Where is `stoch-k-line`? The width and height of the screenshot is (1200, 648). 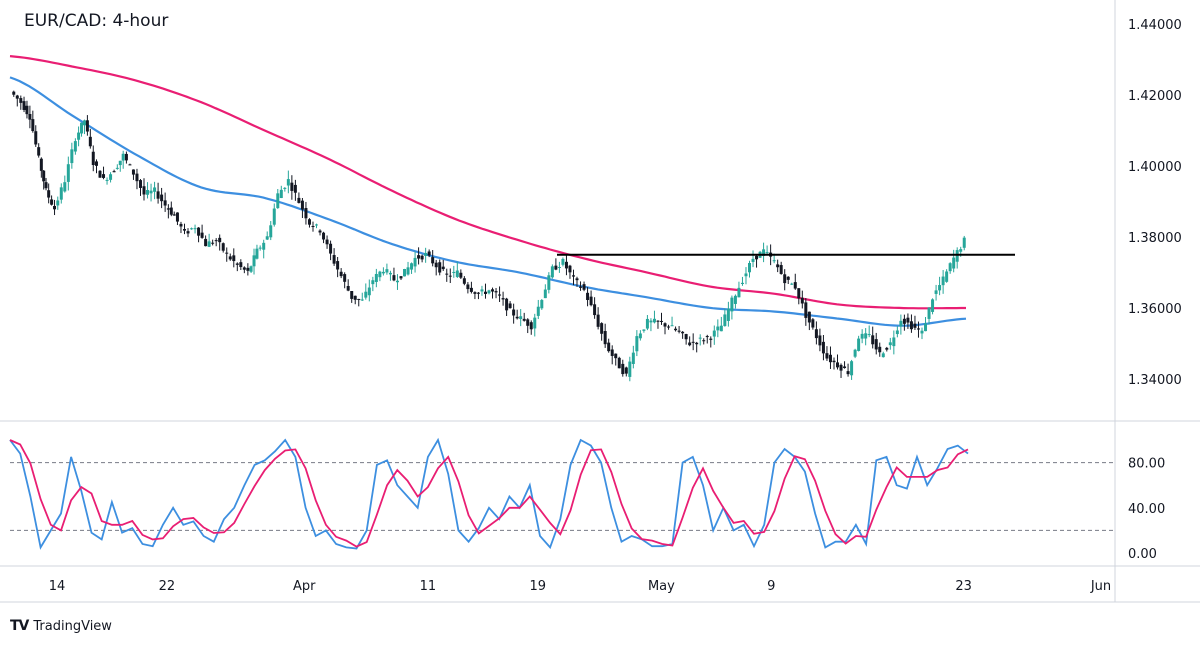
stoch-k-line is located at coordinates (489, 493).